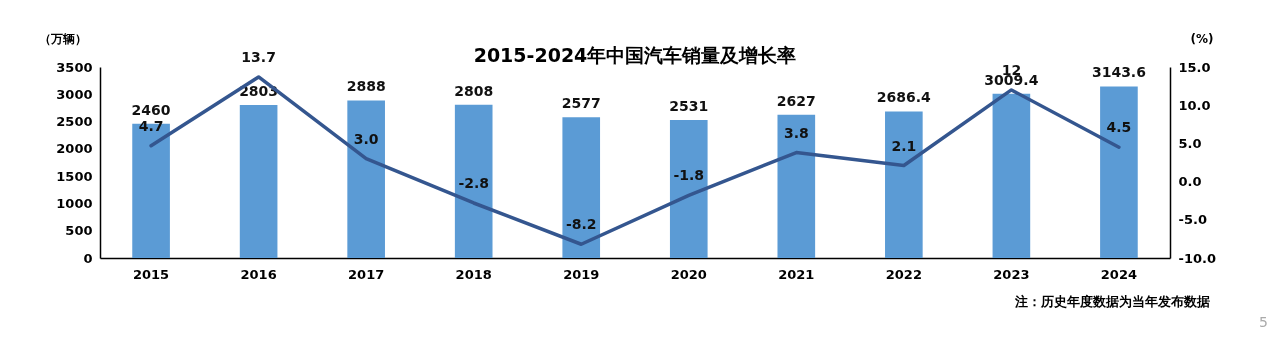 This screenshot has height=342, width=1280. Describe the element at coordinates (74, 203) in the screenshot. I see `y-tick-label: 1000` at that location.